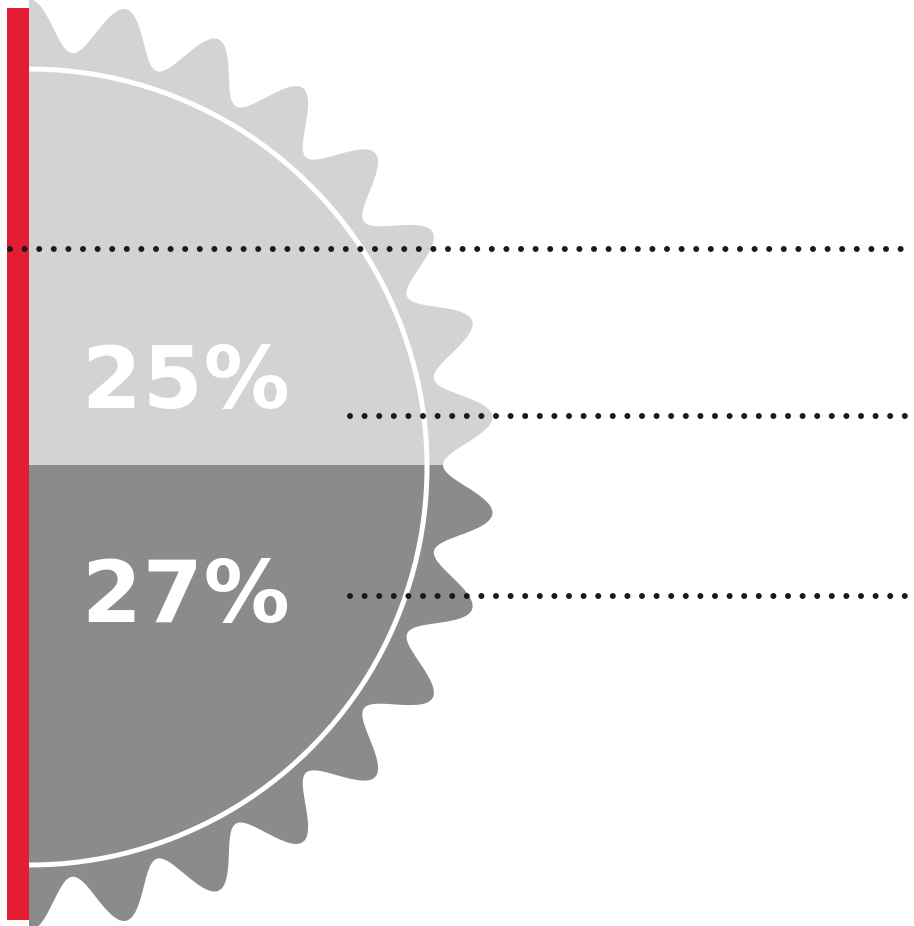 The height and width of the screenshot is (926, 914). Describe the element at coordinates (186, 593) in the screenshot. I see `segment-label-bottom: 27%` at that location.